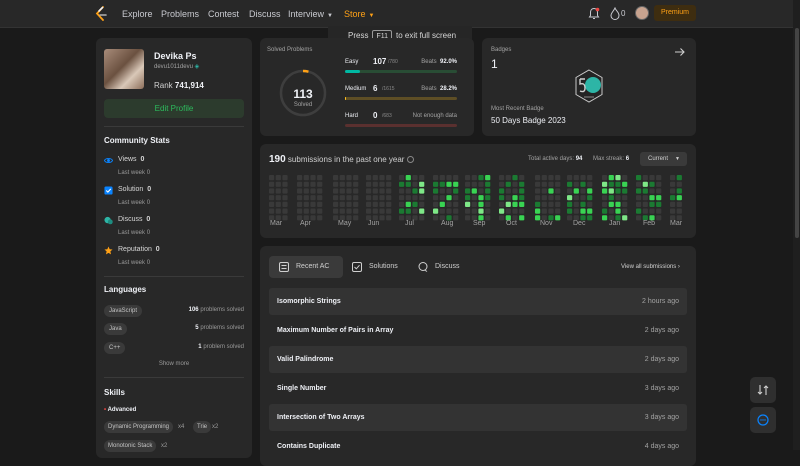 The image size is (800, 466). I want to click on nav-interview: Interview▼, so click(310, 14).